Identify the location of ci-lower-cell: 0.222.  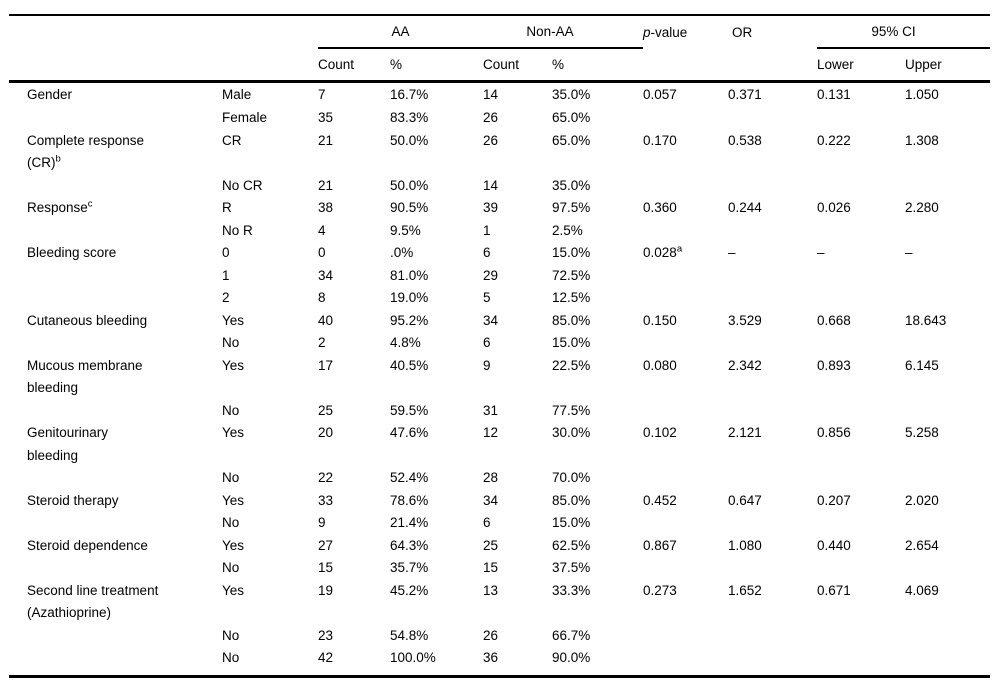
(834, 140).